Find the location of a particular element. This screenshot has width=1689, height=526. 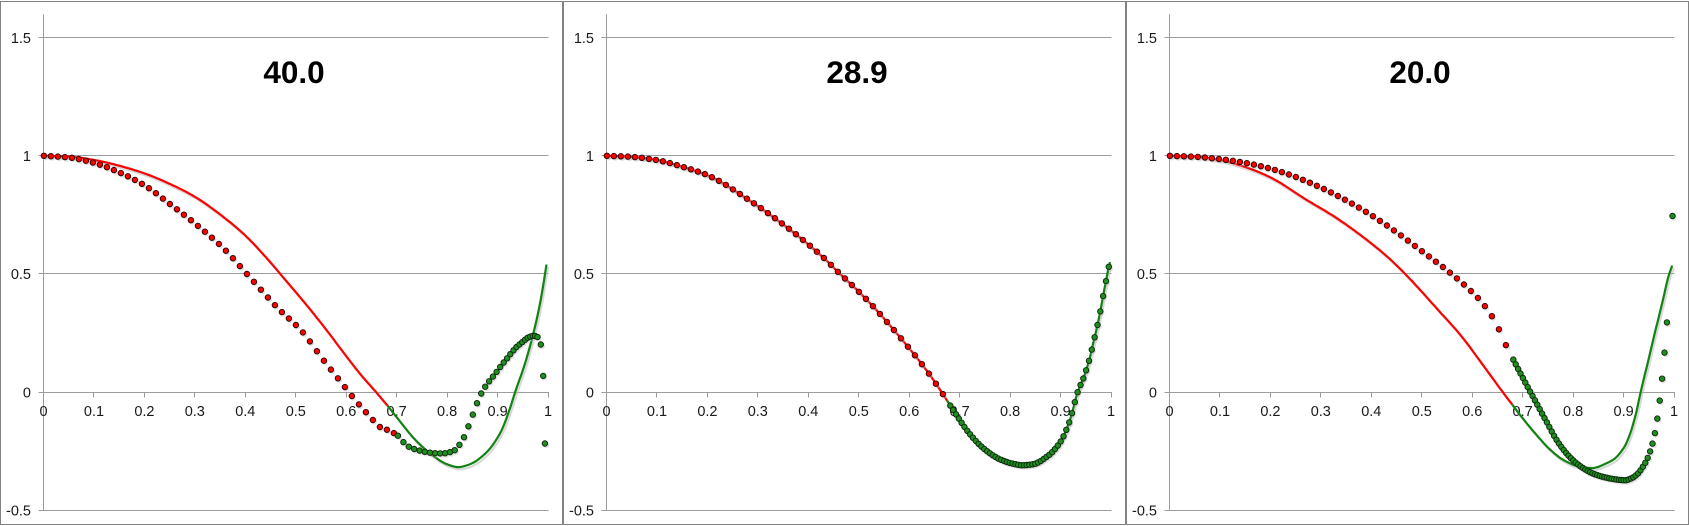

svg-text: 40.0 is located at coordinates (293, 72).